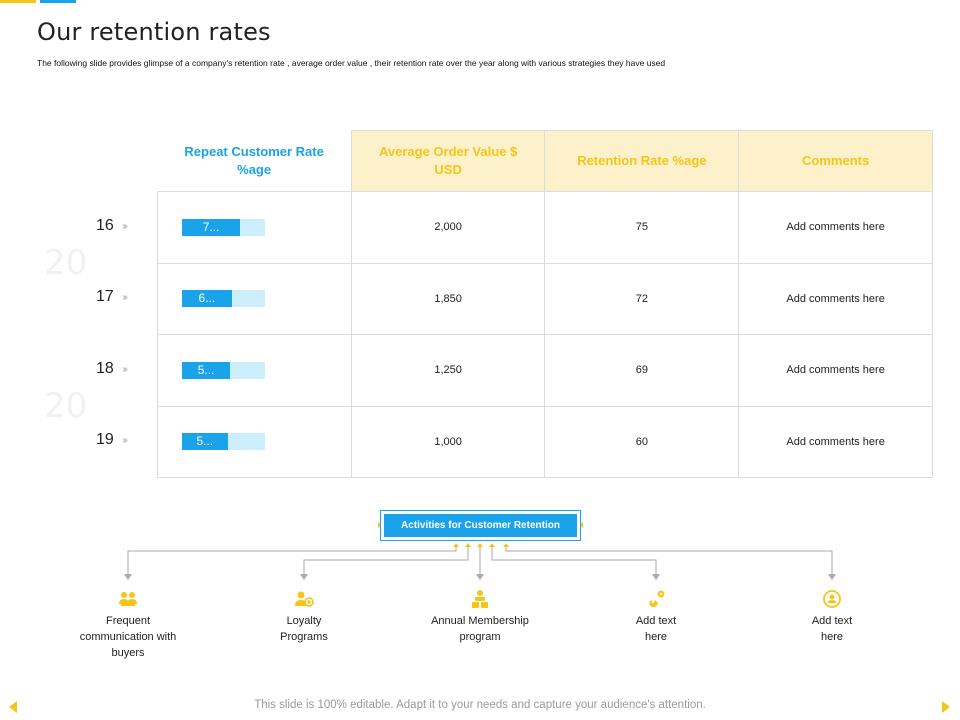 Image resolution: width=960 pixels, height=720 pixels. Describe the element at coordinates (835, 161) in the screenshot. I see `header-comments: Comments` at that location.